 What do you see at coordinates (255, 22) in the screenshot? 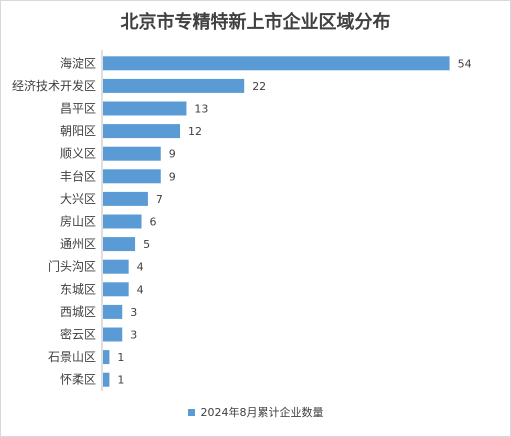
I see `chart-title: 北京市专精特新上市企业区域分布` at bounding box center [255, 22].